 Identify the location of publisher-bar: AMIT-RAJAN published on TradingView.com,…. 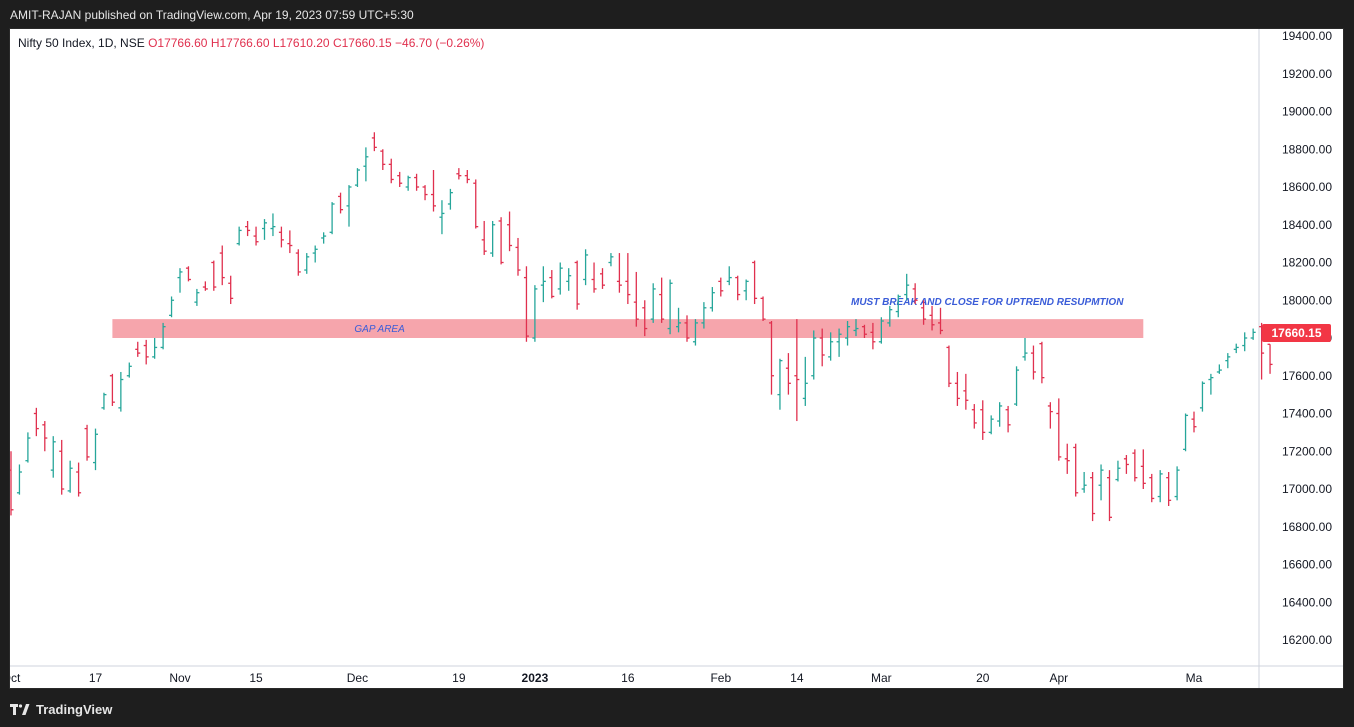
(677, 14).